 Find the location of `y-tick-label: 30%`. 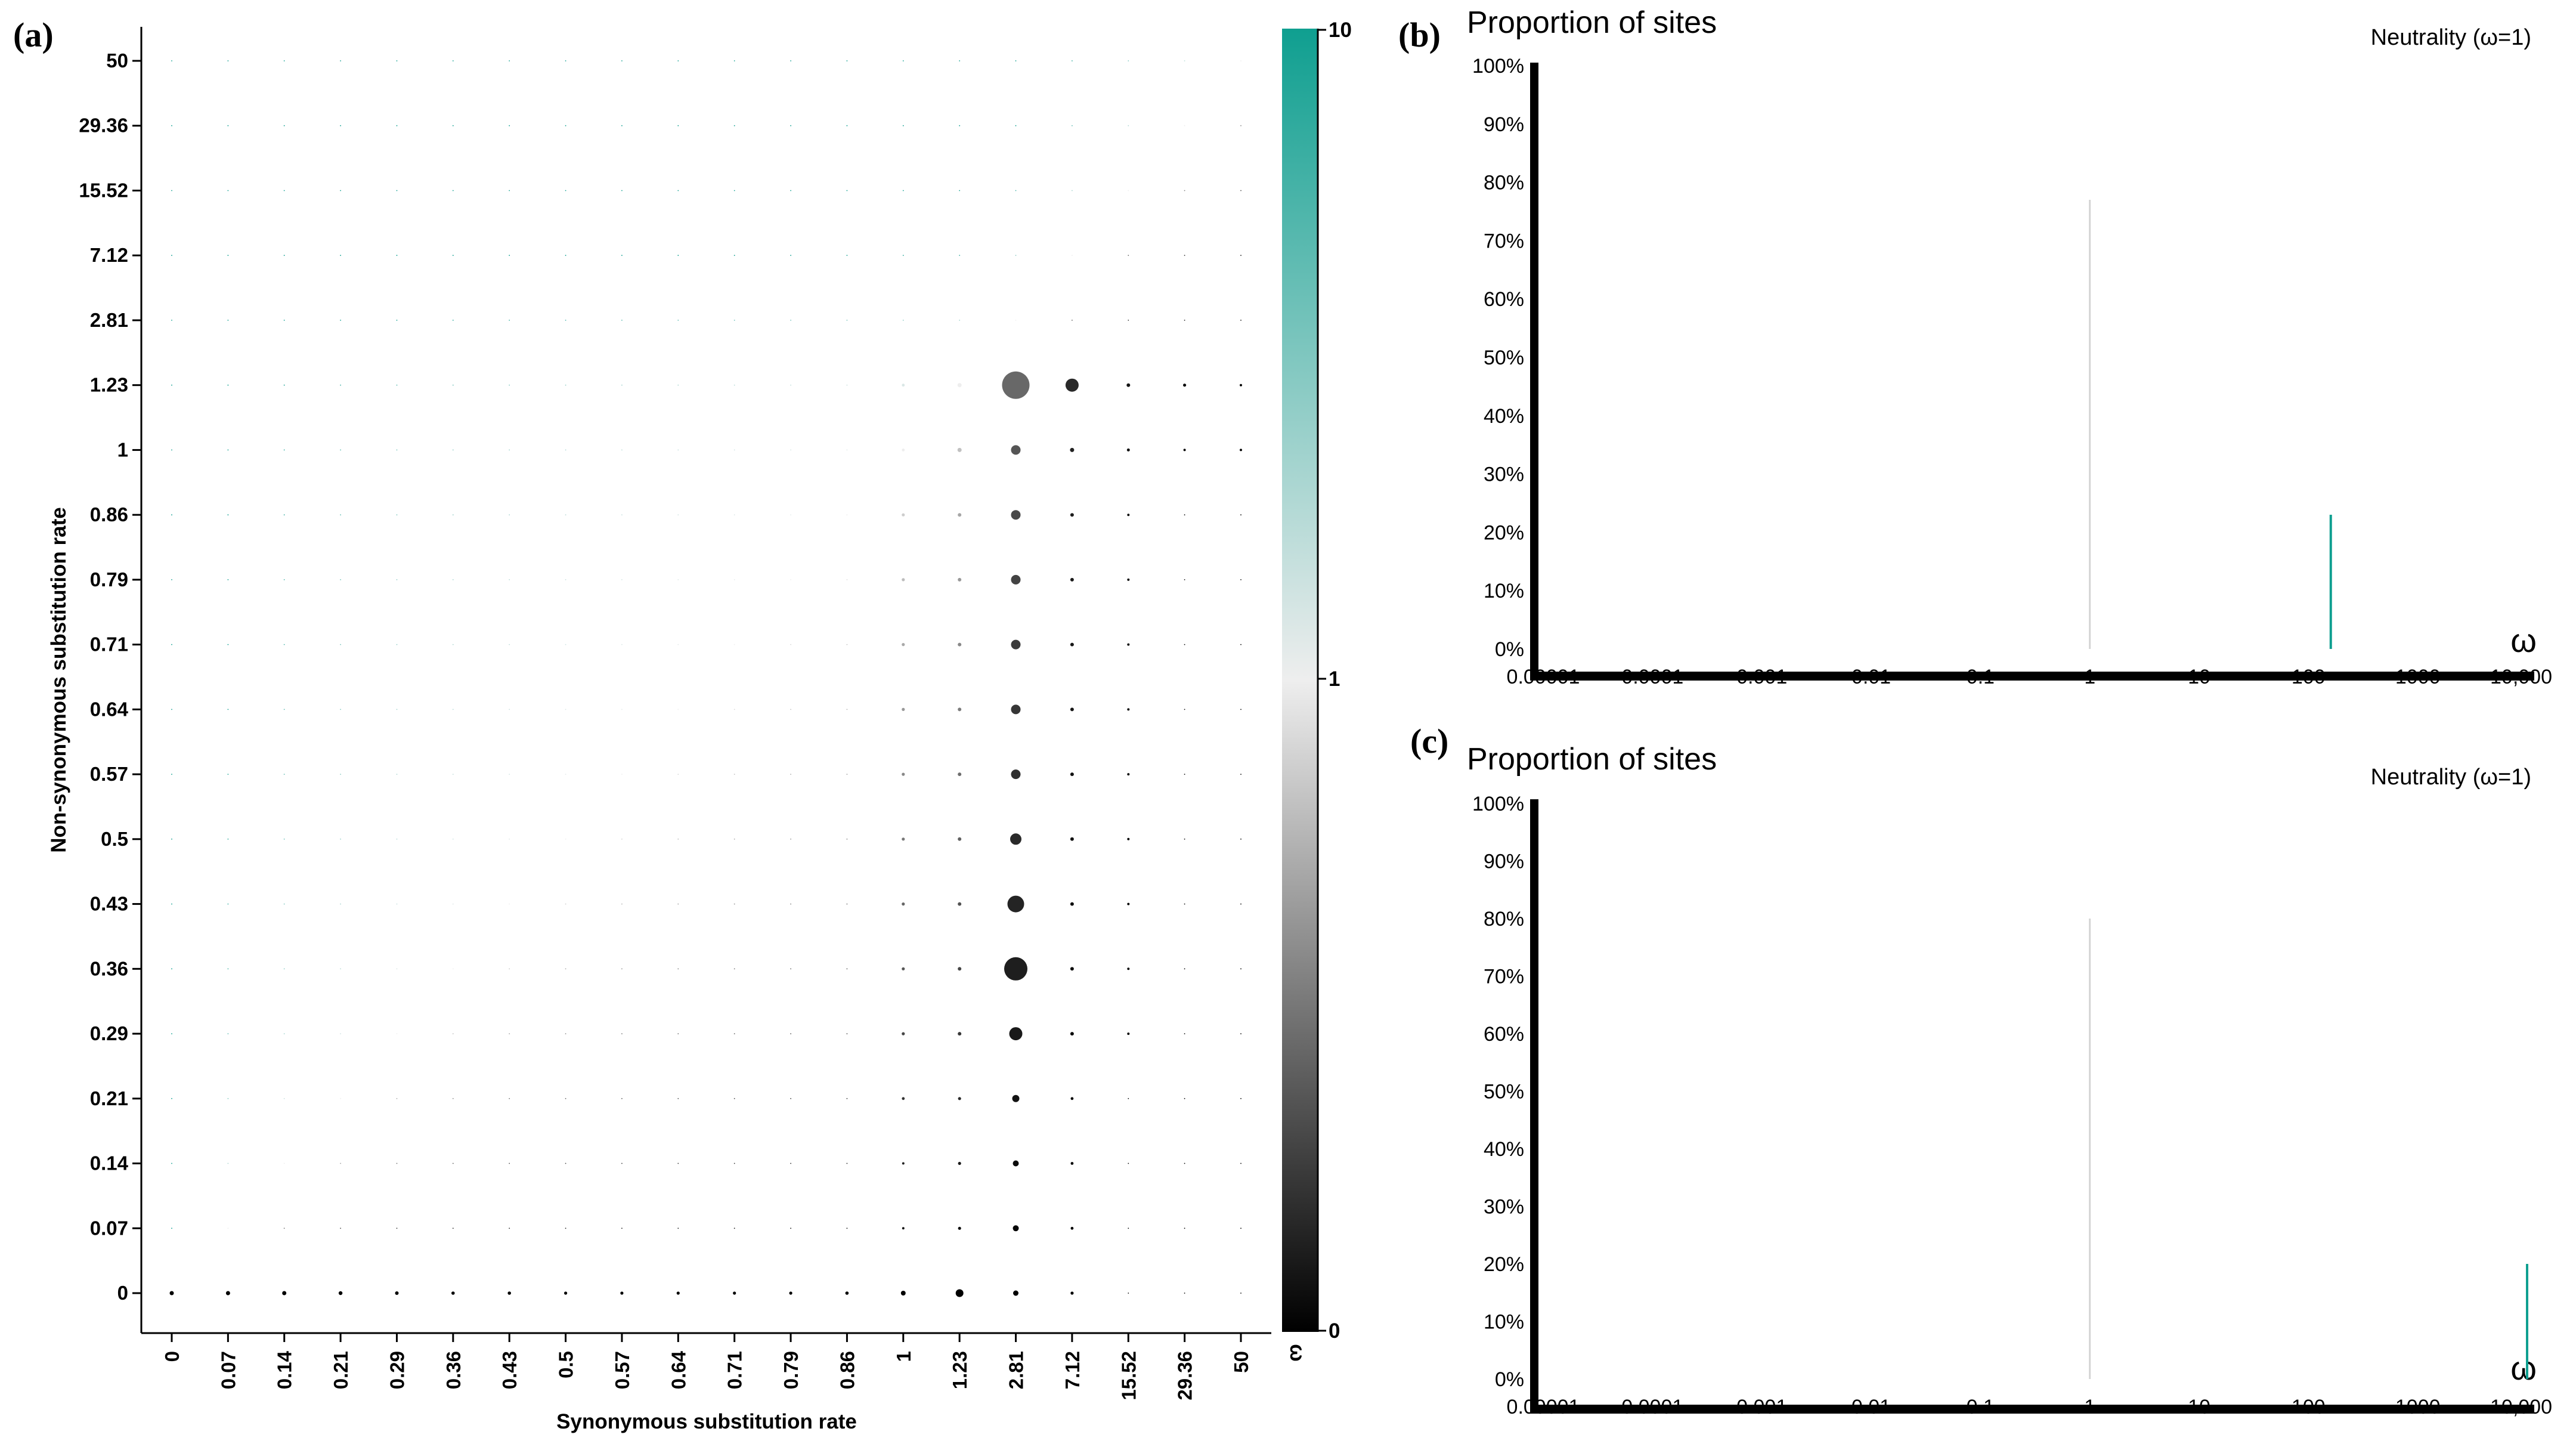

y-tick-label: 30% is located at coordinates (1504, 474).